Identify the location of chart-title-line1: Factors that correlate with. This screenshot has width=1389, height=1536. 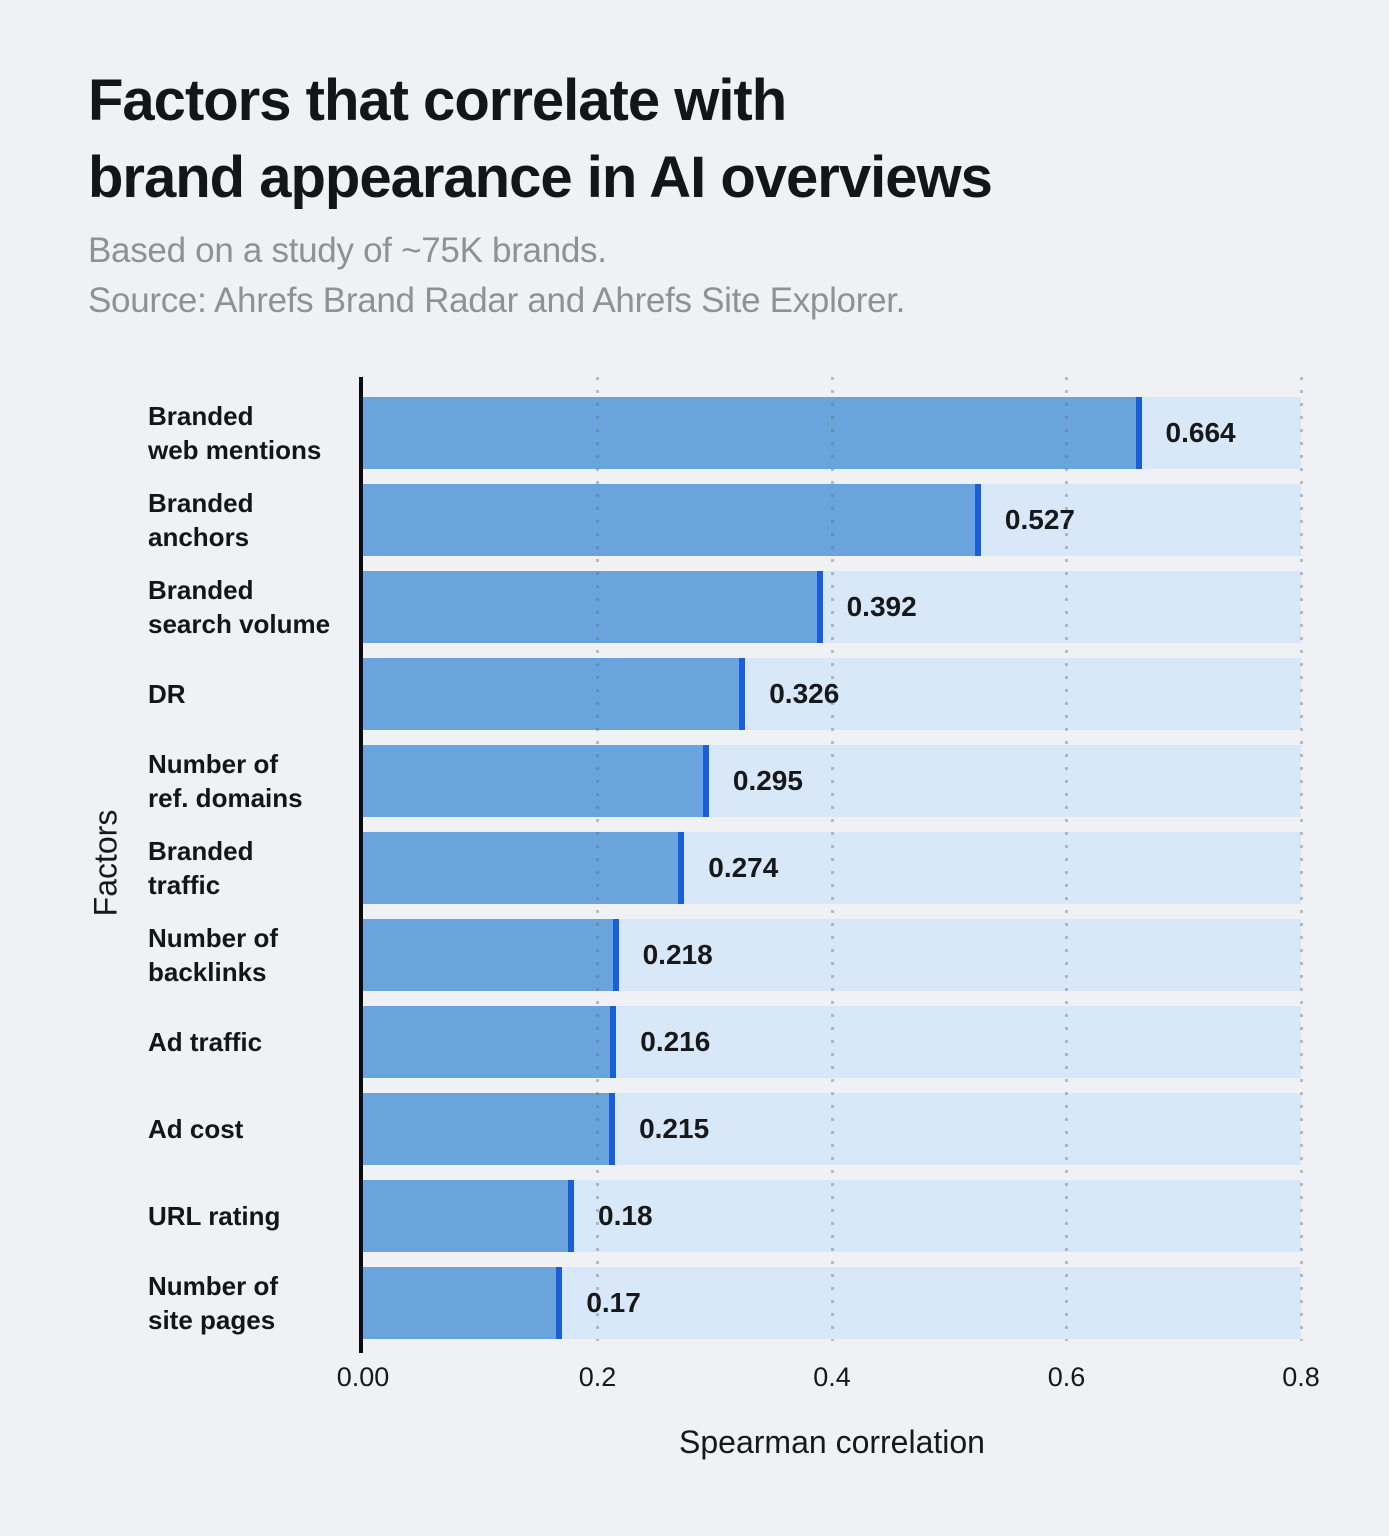
(437, 100).